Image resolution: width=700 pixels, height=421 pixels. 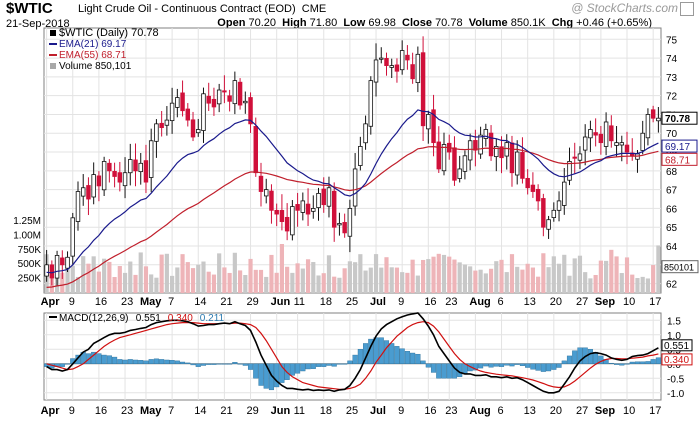 I want to click on price-axis-tick-label: 70, so click(x=672, y=134).